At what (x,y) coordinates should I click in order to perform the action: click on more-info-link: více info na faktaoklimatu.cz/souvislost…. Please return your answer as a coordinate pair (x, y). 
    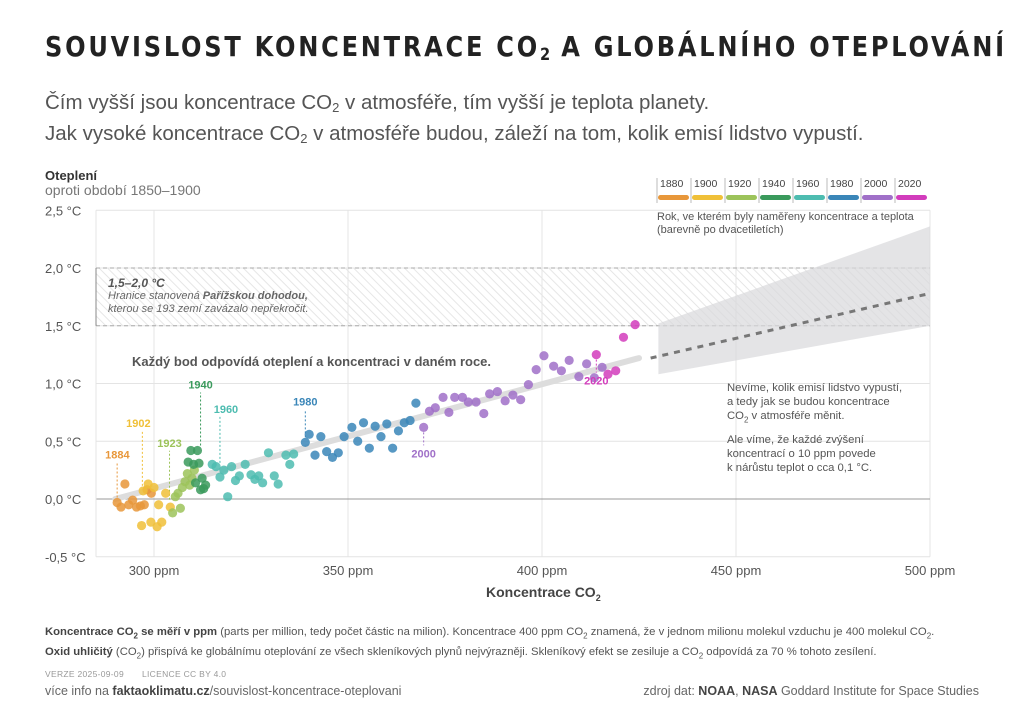
    Looking at the image, I should click on (223, 691).